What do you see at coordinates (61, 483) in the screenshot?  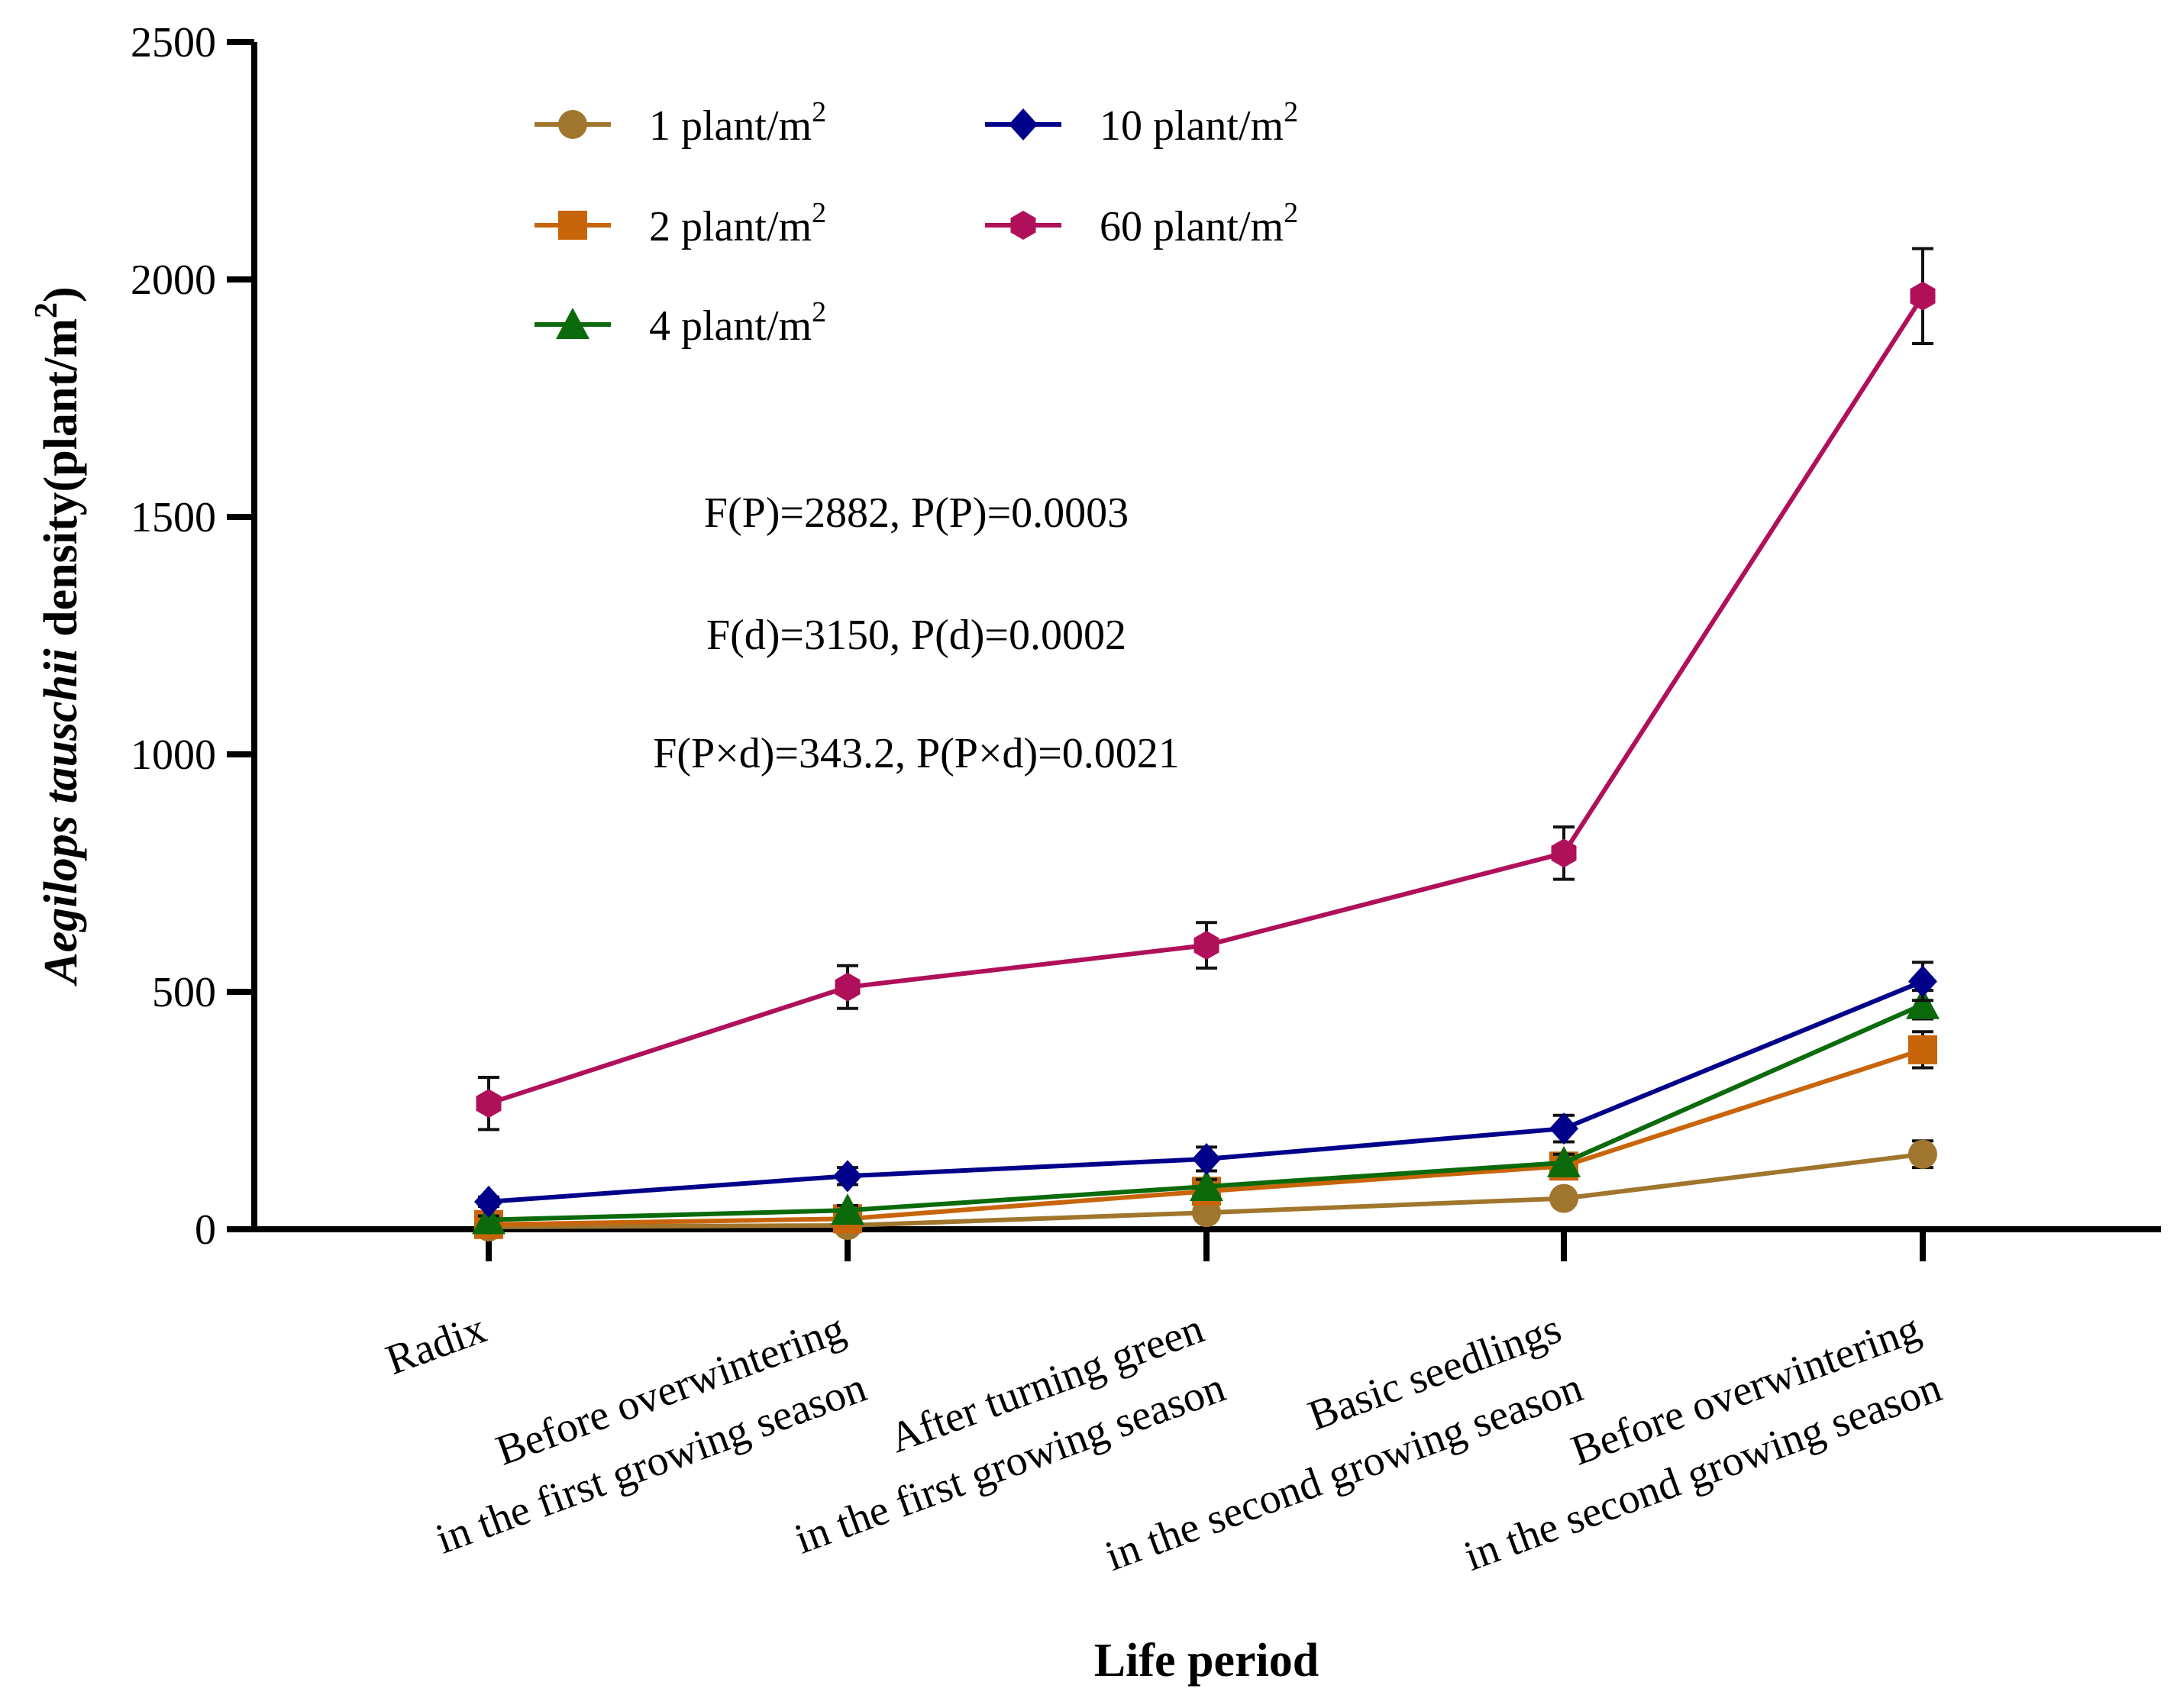 I see `y-axis-title-text: density(plant/m` at bounding box center [61, 483].